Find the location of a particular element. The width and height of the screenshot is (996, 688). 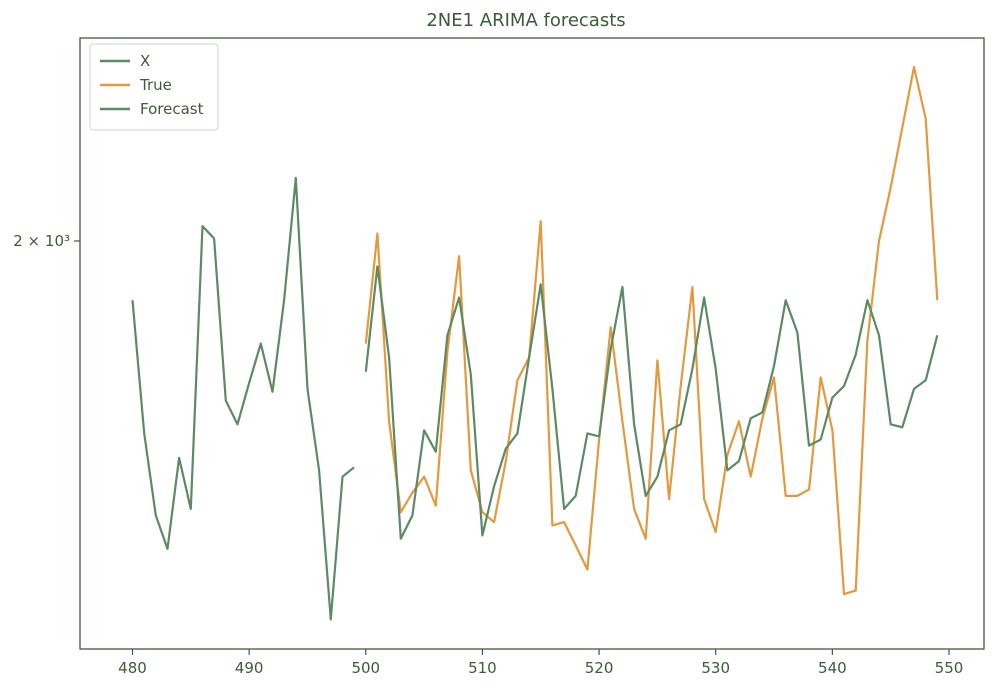

chart-title: 2NE1 ARIMA forecasts is located at coordinates (525, 20).